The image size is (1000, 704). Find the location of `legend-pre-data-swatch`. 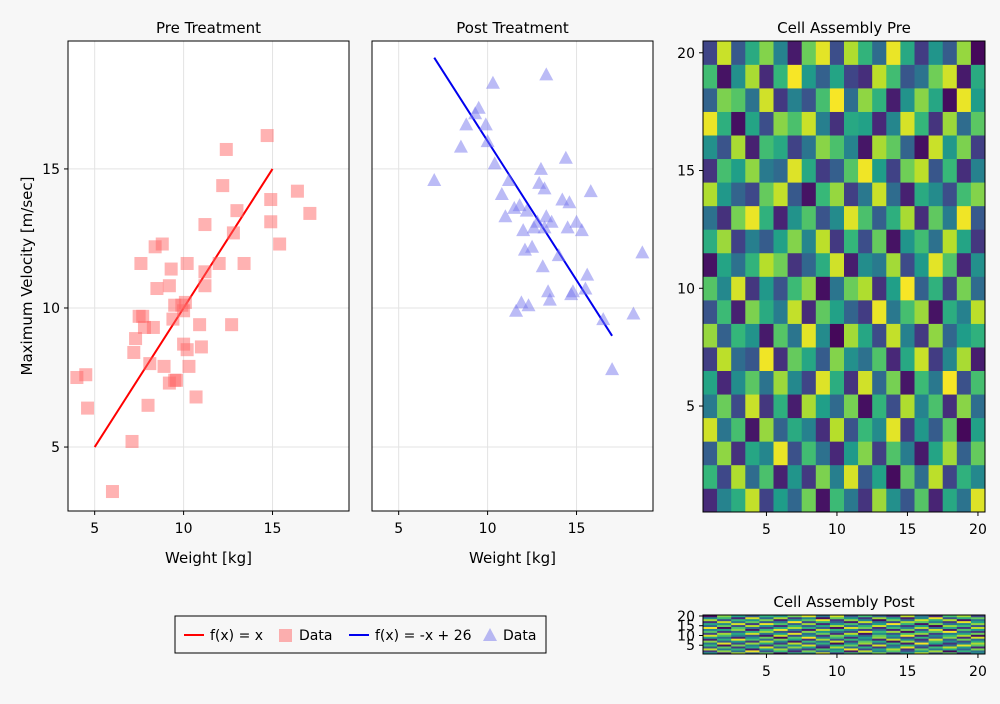

legend-pre-data-swatch is located at coordinates (285, 635).